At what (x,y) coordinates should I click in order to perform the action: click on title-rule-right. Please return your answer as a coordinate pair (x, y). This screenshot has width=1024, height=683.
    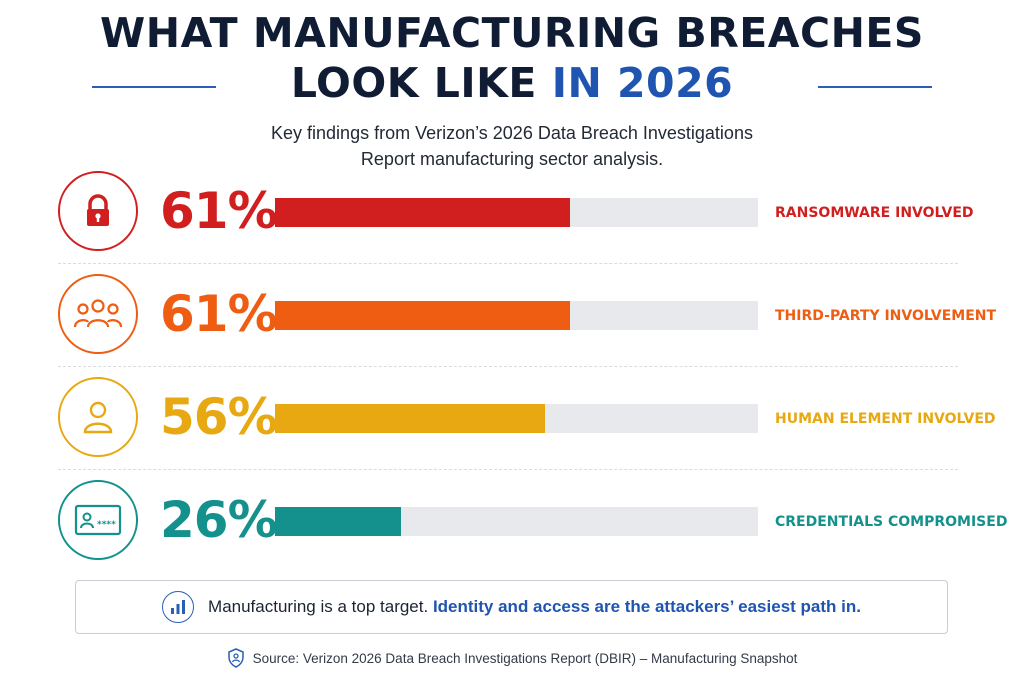
    Looking at the image, I should click on (875, 87).